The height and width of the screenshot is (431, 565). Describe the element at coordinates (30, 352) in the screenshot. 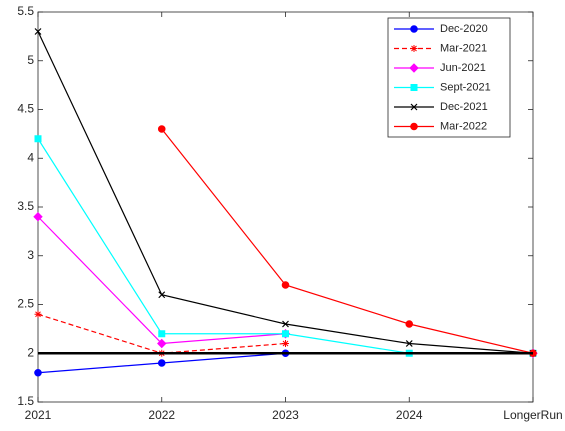

I see `y-tick-label: 2` at that location.